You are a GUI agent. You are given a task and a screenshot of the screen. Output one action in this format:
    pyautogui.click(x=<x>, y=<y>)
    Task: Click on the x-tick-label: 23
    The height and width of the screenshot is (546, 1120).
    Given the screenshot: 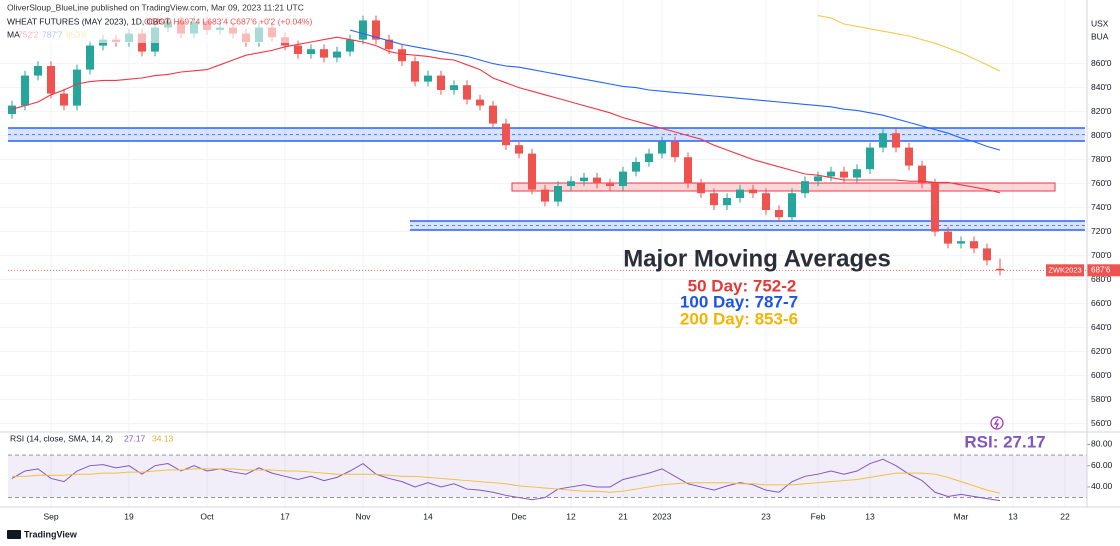 What is the action you would take?
    pyautogui.click(x=766, y=516)
    